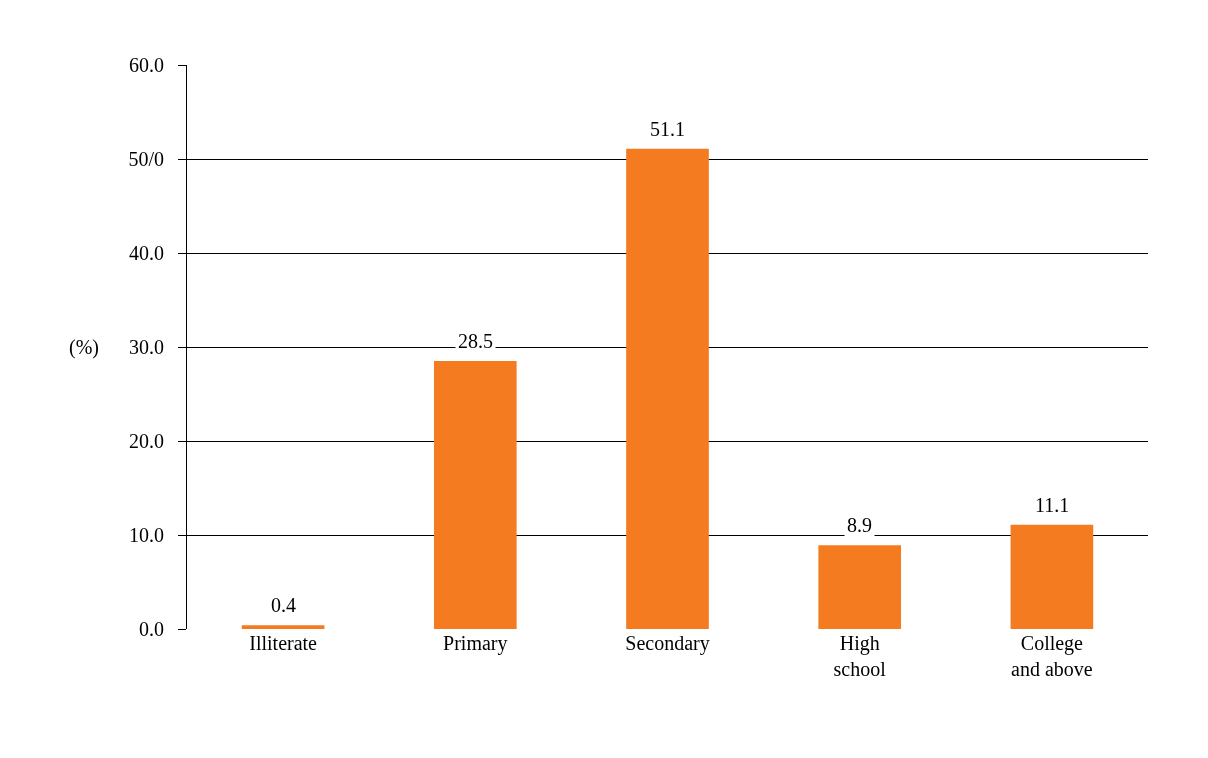 The width and height of the screenshot is (1208, 758). I want to click on y-tick-label: 50/0, so click(146, 159).